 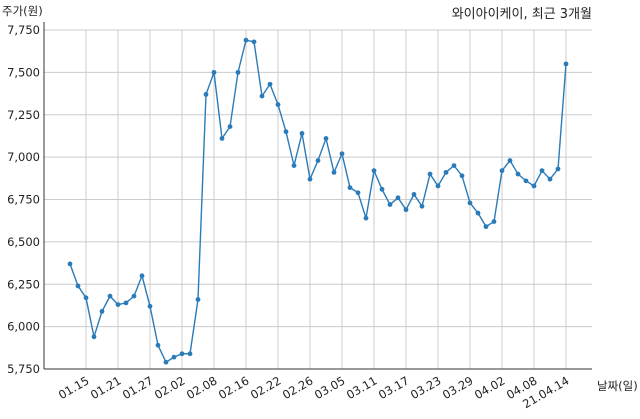 I want to click on x-tick-label: 02.16, so click(x=234, y=387).